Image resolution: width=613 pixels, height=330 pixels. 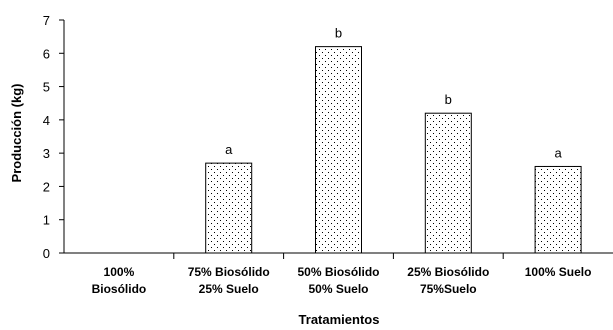 I want to click on y-tick-label: 1, so click(x=46, y=220).